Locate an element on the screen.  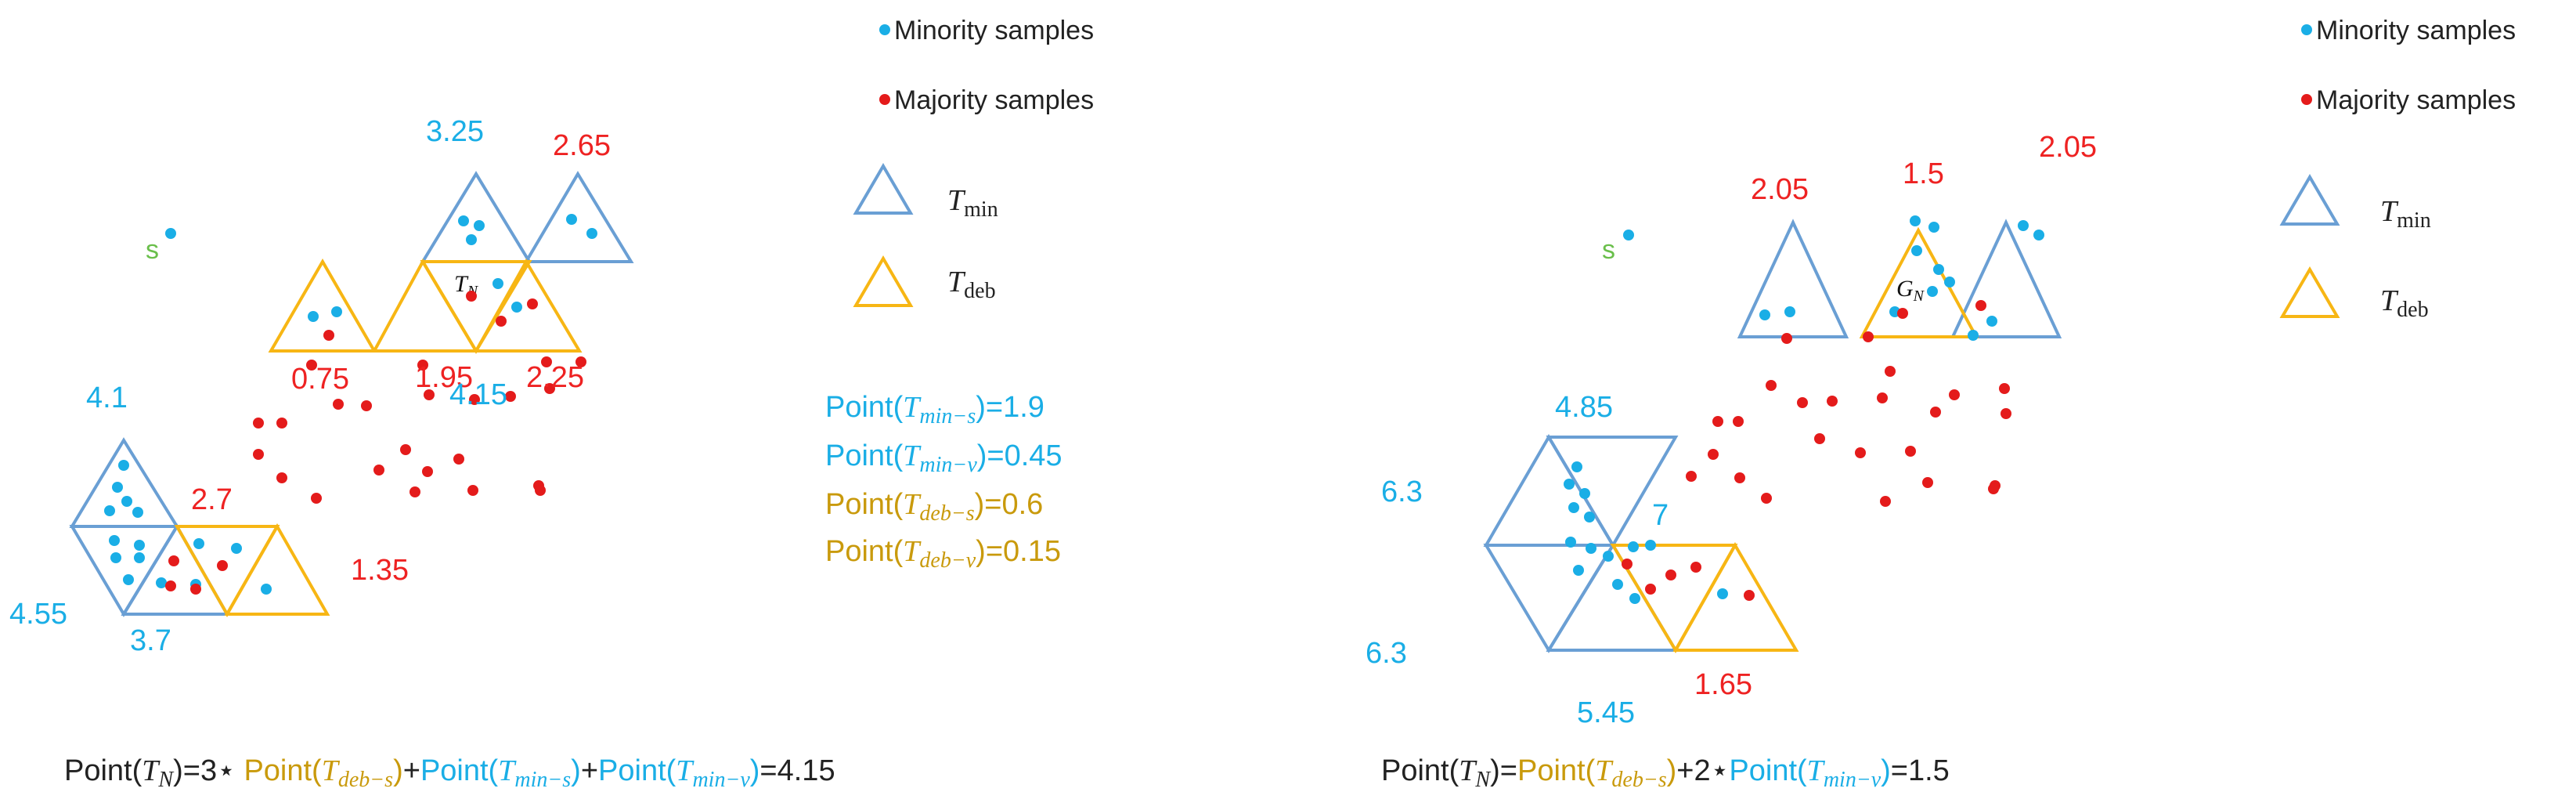
legend-majority-label: Majority samples is located at coordinates (994, 100).